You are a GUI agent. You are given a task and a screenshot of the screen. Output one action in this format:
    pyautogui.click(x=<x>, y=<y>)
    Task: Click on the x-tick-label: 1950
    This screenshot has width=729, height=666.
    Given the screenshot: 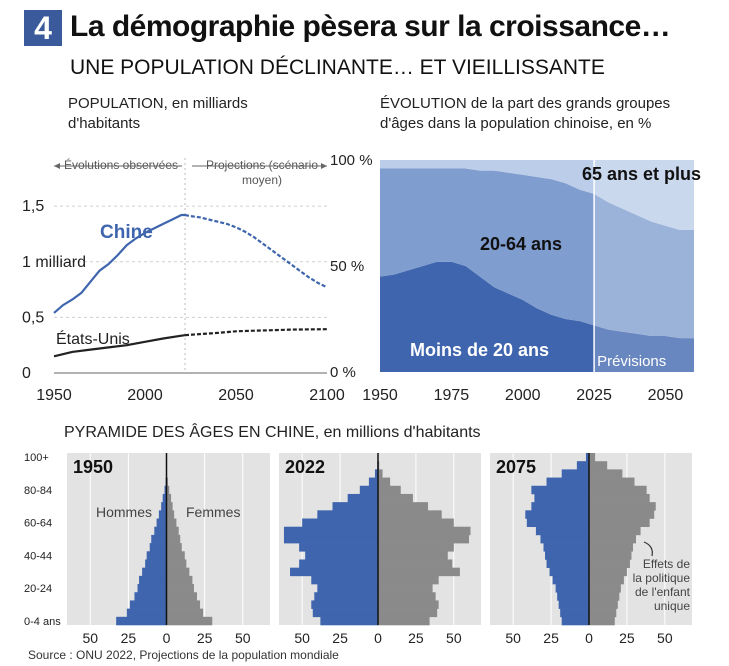 What is the action you would take?
    pyautogui.click(x=380, y=395)
    